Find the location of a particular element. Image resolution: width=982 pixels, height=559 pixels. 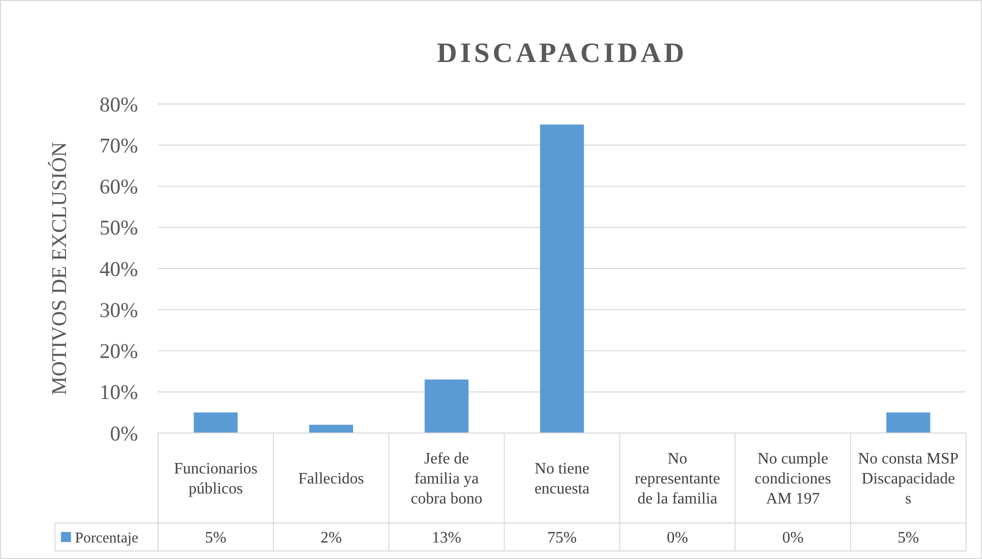

y-tick-label: 30% is located at coordinates (119, 310).